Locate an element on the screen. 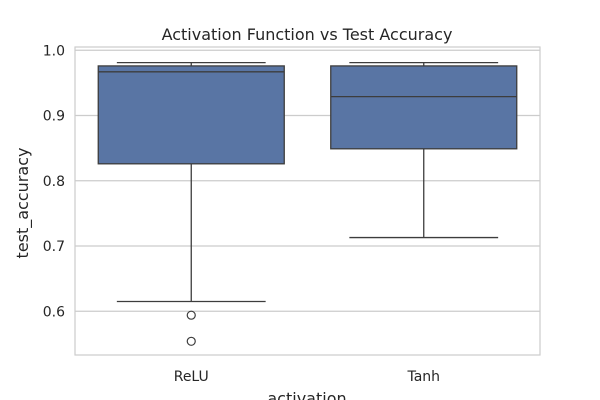 Image resolution: width=600 pixels, height=400 pixels. x-tick-label: ReLU is located at coordinates (191, 377).